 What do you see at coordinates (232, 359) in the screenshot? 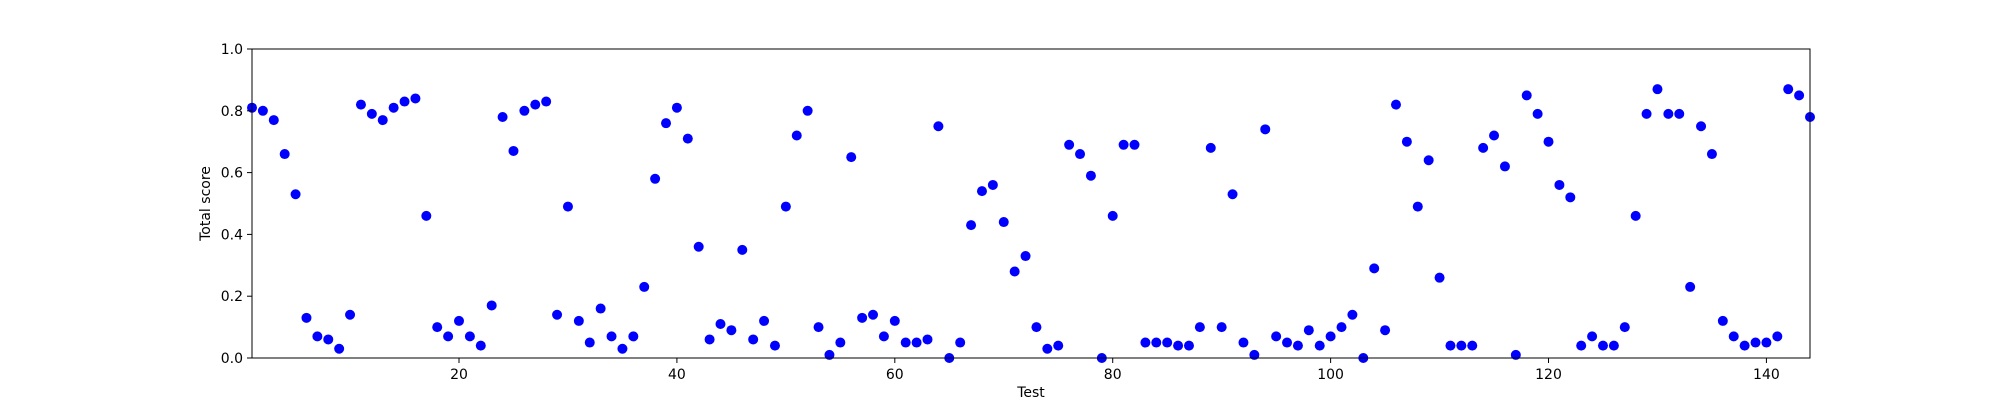
I see `y-tick-label: 0.0` at bounding box center [232, 359].